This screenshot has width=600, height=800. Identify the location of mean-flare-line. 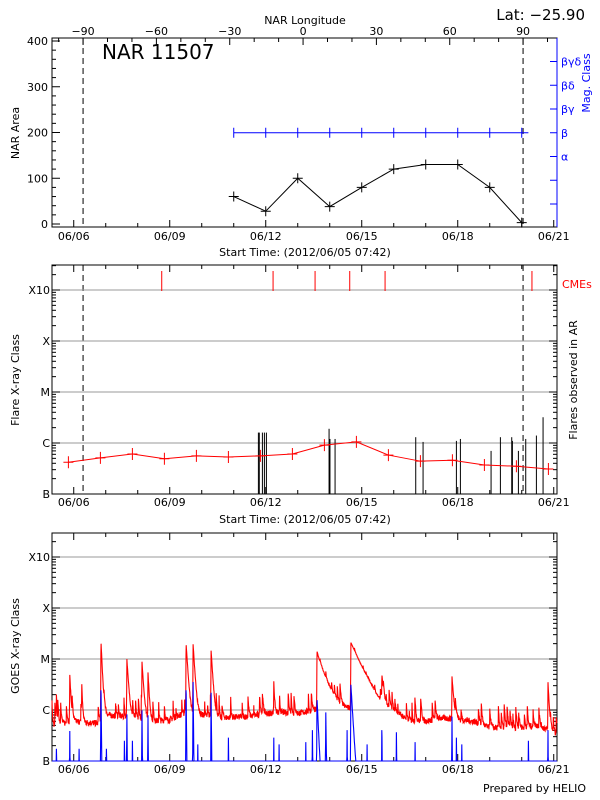
(308, 455).